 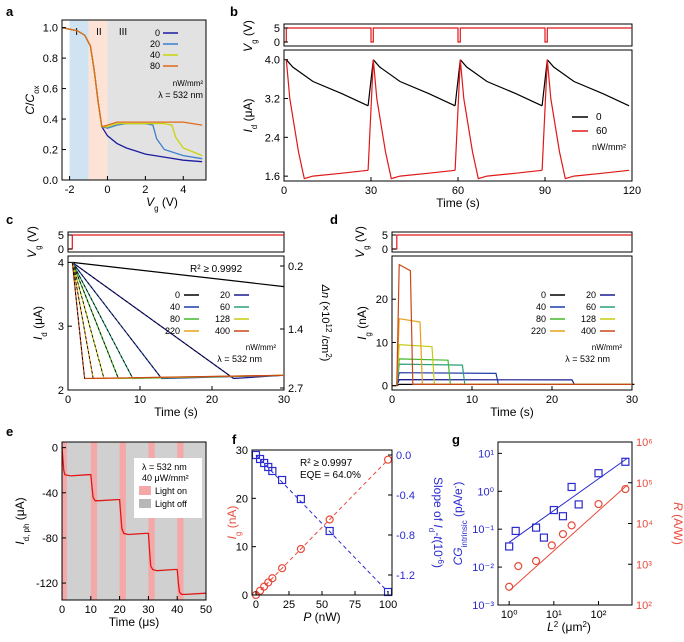 What do you see at coordinates (272, 61) in the screenshot?
I see `y-tick-label: 4.0` at bounding box center [272, 61].